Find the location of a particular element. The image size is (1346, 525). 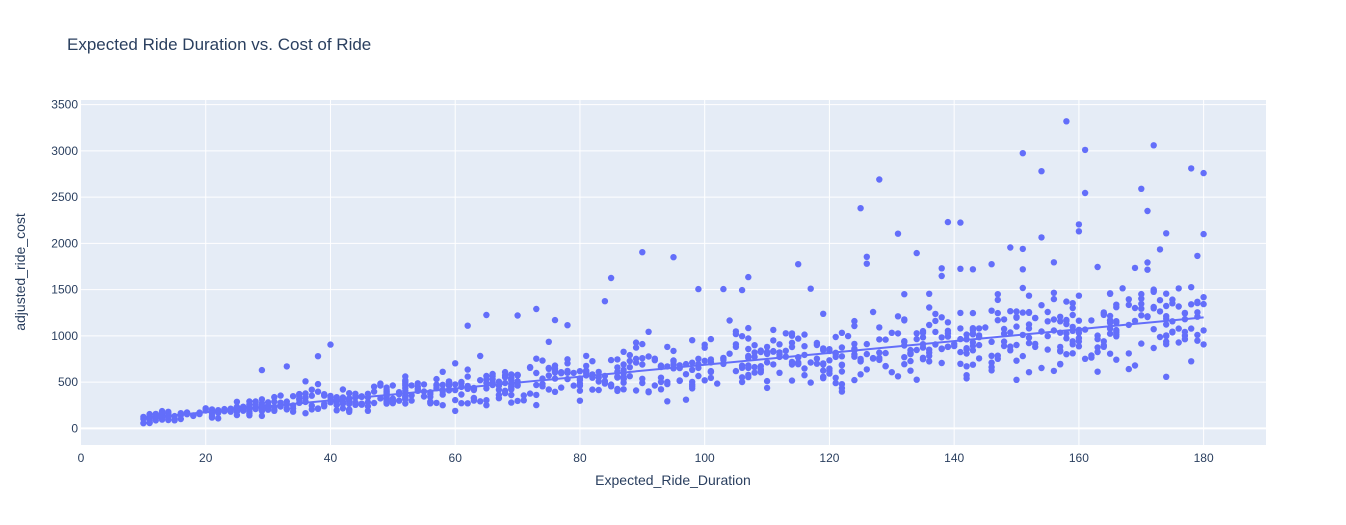

x-axis-title: Expected_Ride_Duration is located at coordinates (673, 480).